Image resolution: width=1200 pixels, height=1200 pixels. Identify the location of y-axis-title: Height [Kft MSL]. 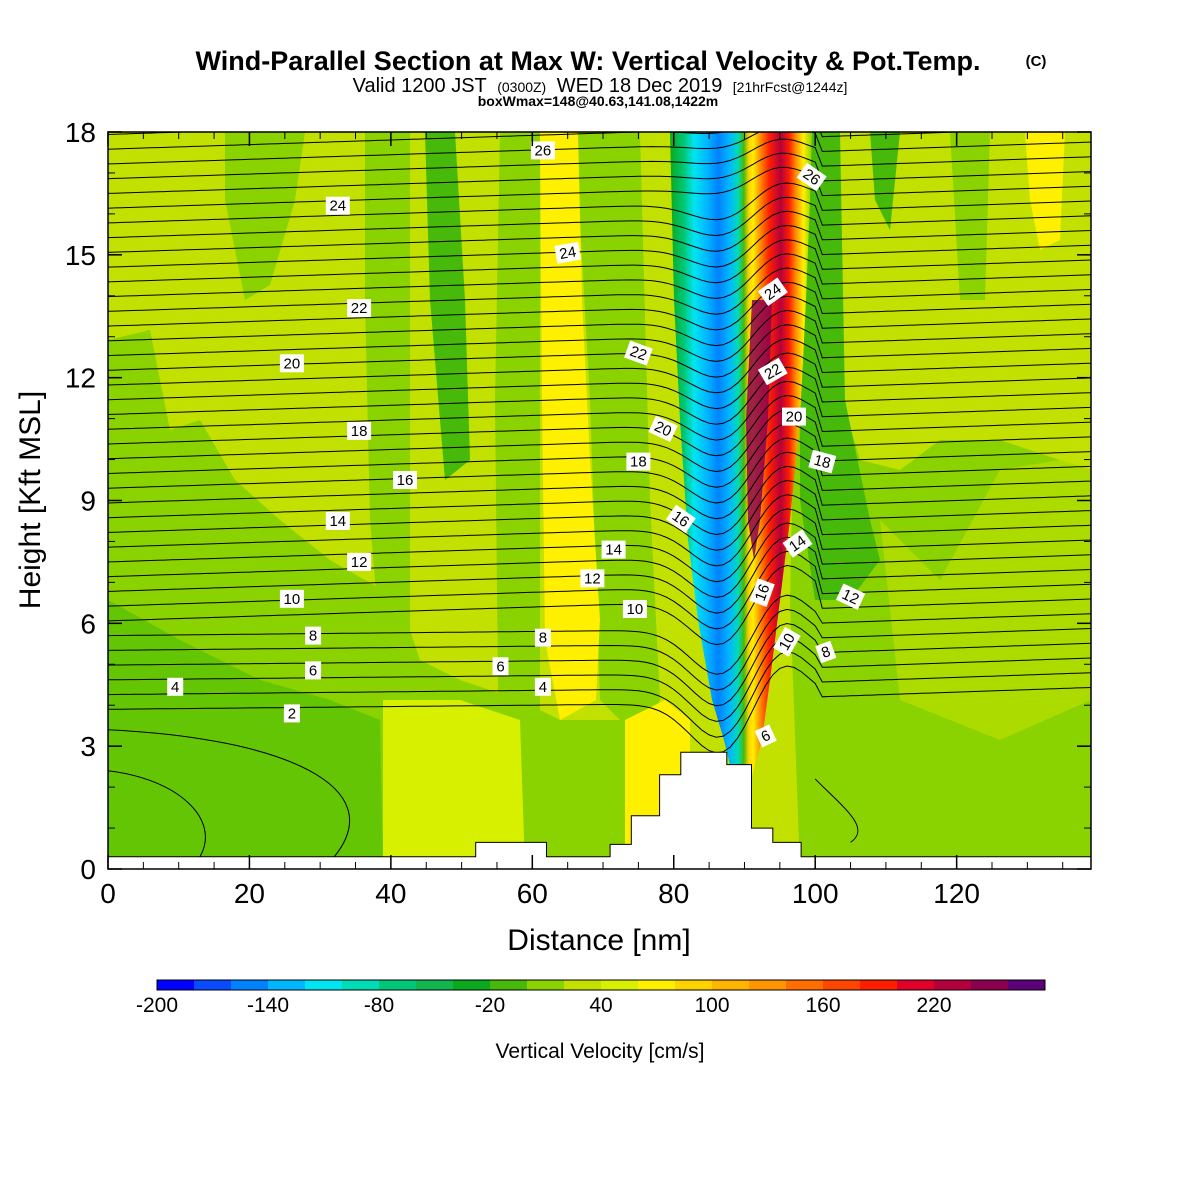
(30, 500).